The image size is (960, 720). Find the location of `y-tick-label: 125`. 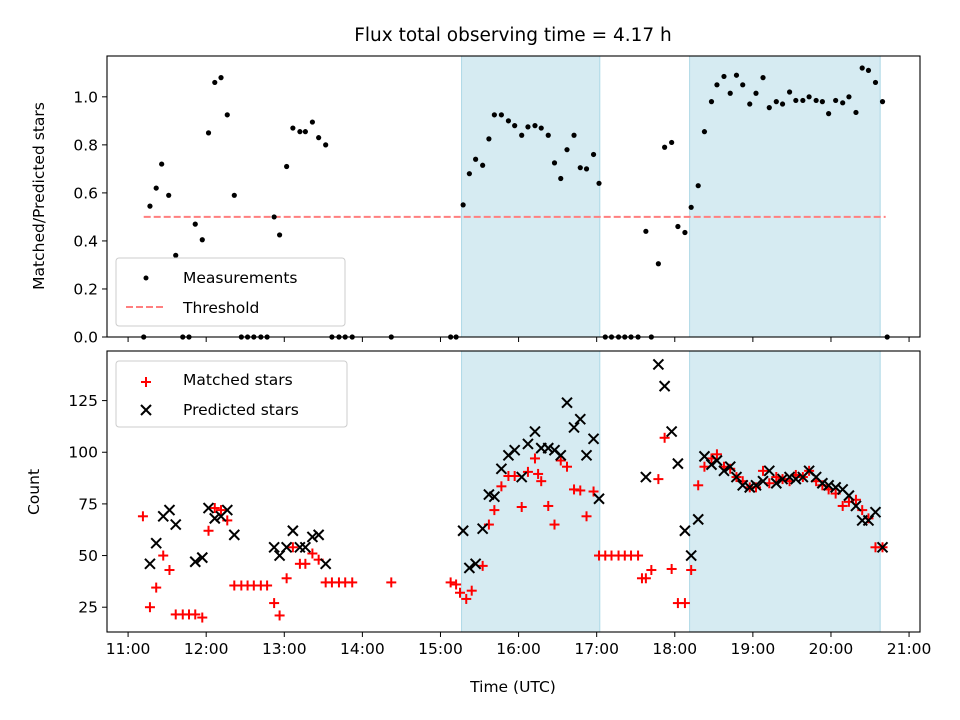

y-tick-label: 125 is located at coordinates (83, 401).